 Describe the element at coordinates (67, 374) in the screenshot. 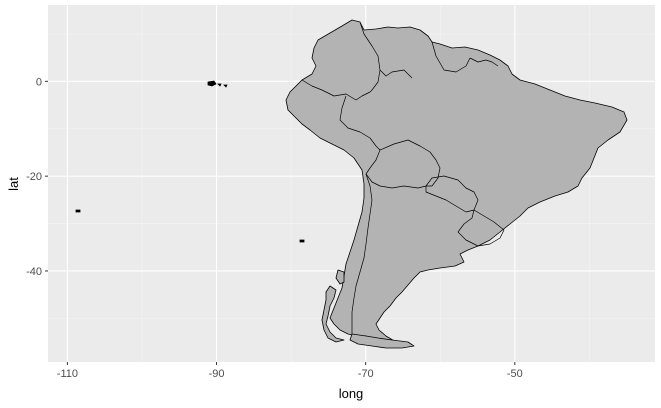

I see `x-tick-label: -110` at that location.